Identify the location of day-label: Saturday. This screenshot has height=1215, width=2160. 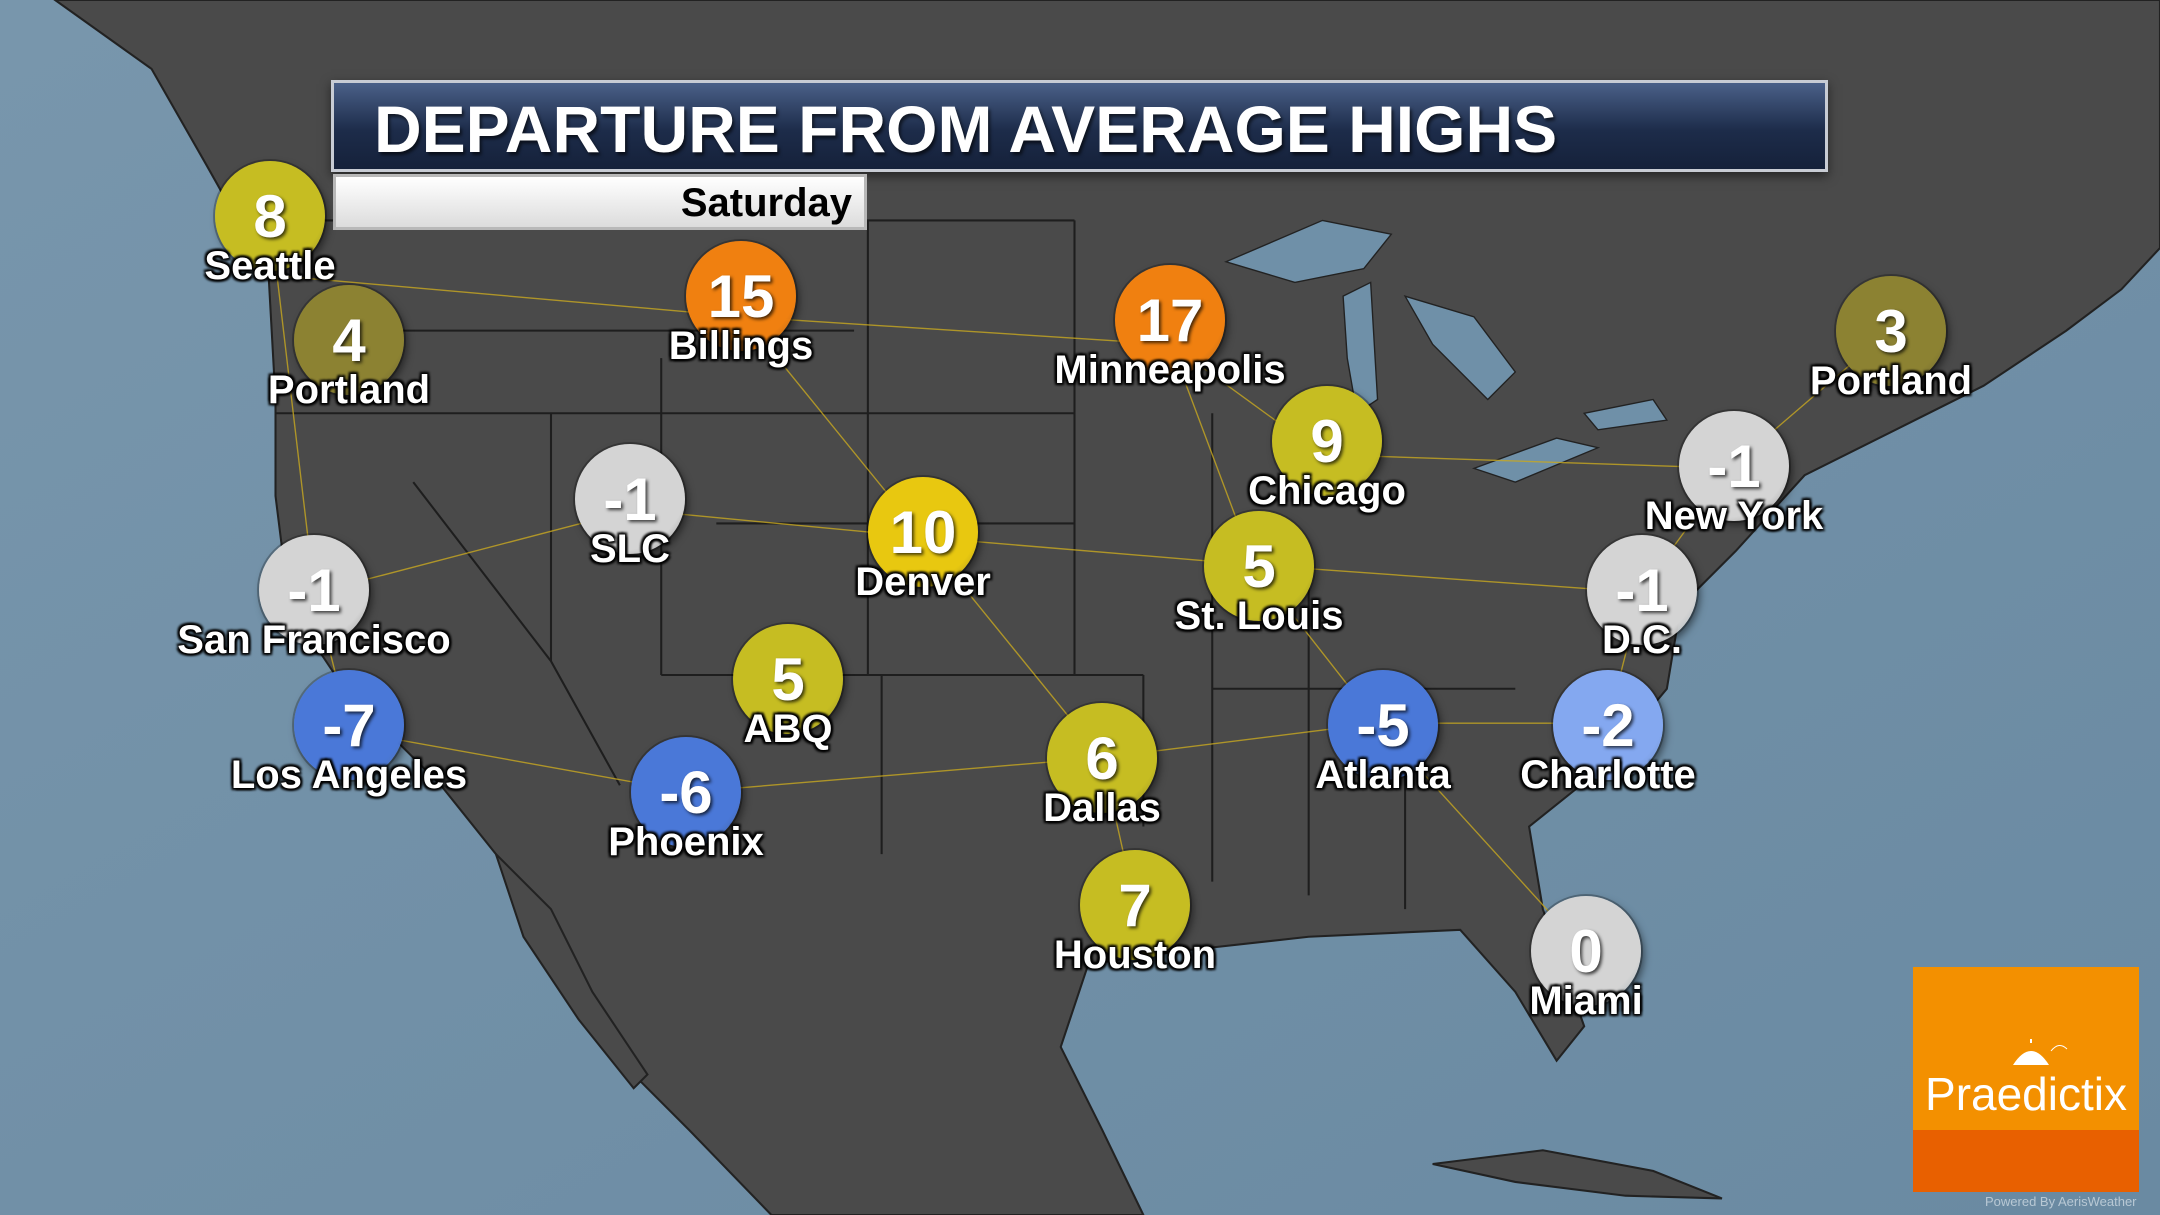
(766, 203).